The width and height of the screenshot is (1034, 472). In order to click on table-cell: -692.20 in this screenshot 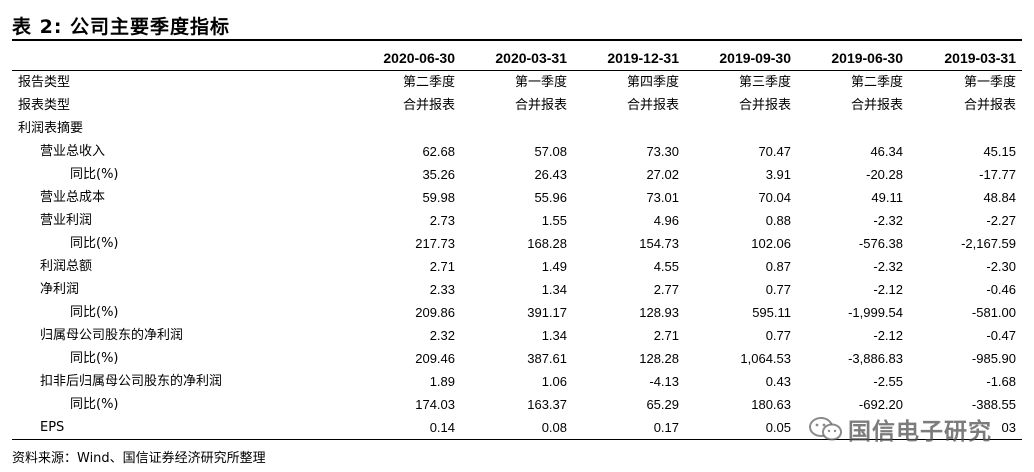, I will do `click(880, 404)`.